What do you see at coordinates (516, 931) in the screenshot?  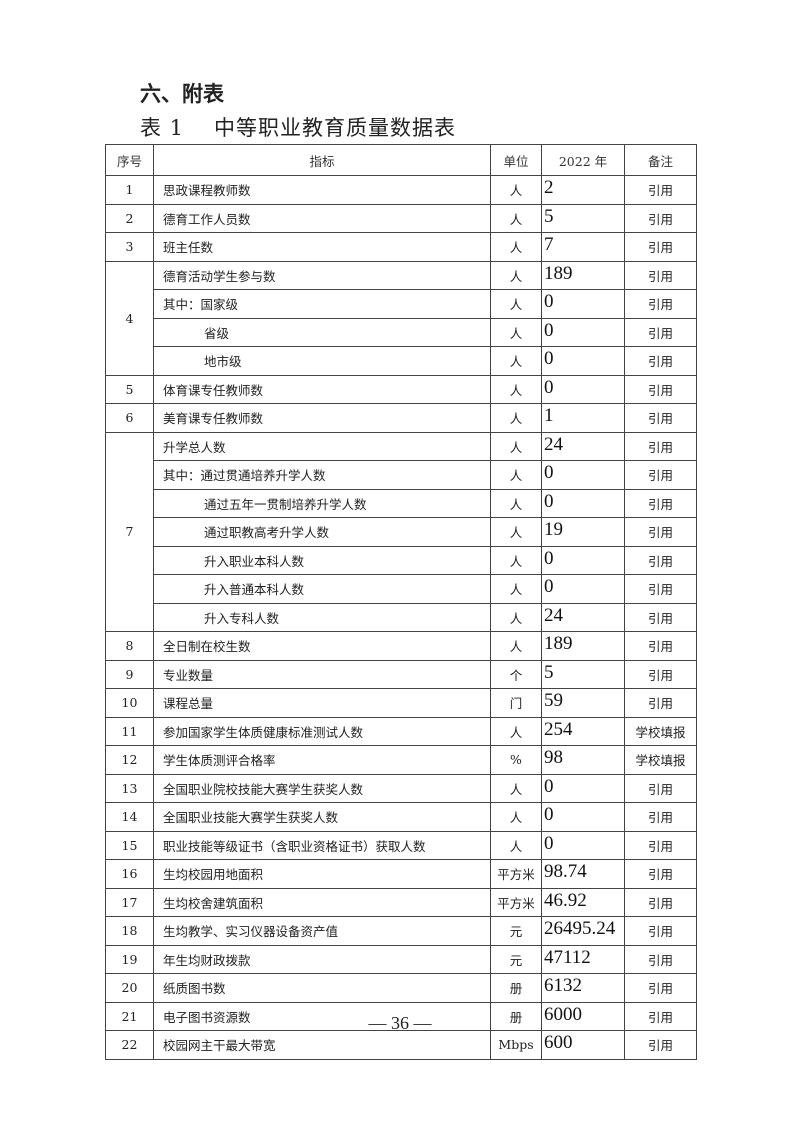 I see `unit-cell: 元` at bounding box center [516, 931].